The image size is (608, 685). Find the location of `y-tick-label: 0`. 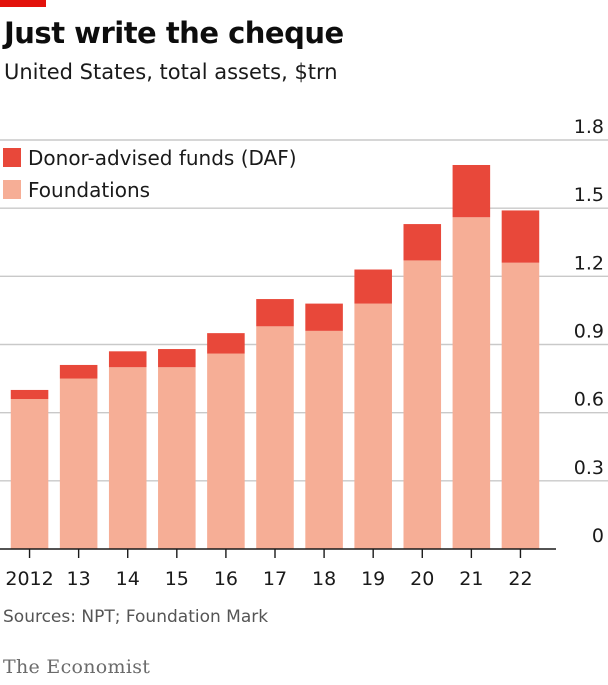

y-tick-label: 0 is located at coordinates (598, 536).